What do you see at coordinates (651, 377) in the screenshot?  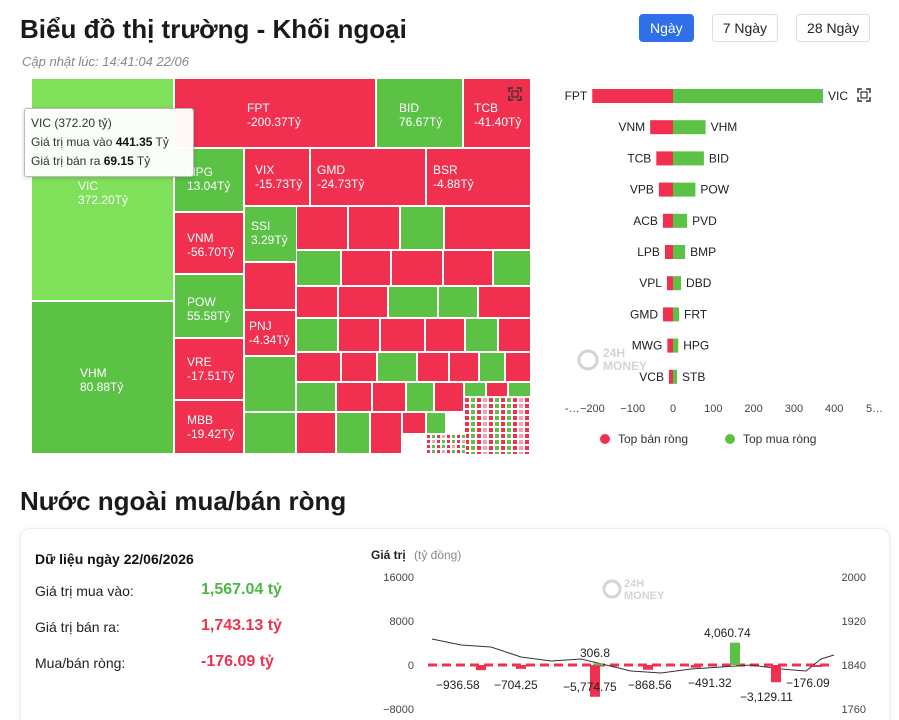 I see `sell-ticker-label: VCB` at bounding box center [651, 377].